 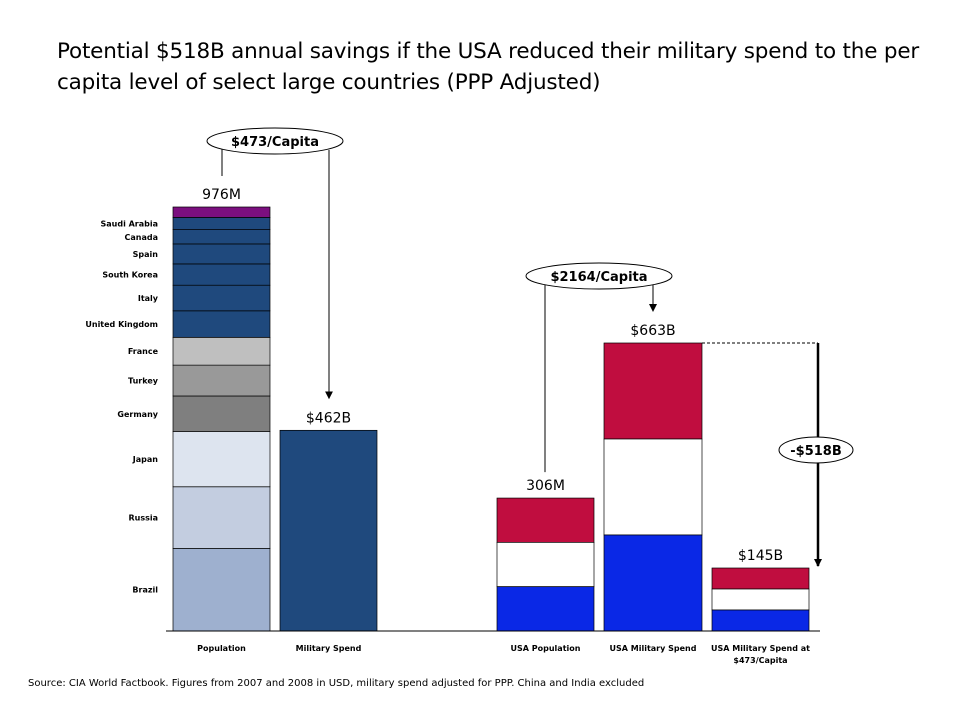 I want to click on population-segment-saudi-arabia, so click(x=221, y=223).